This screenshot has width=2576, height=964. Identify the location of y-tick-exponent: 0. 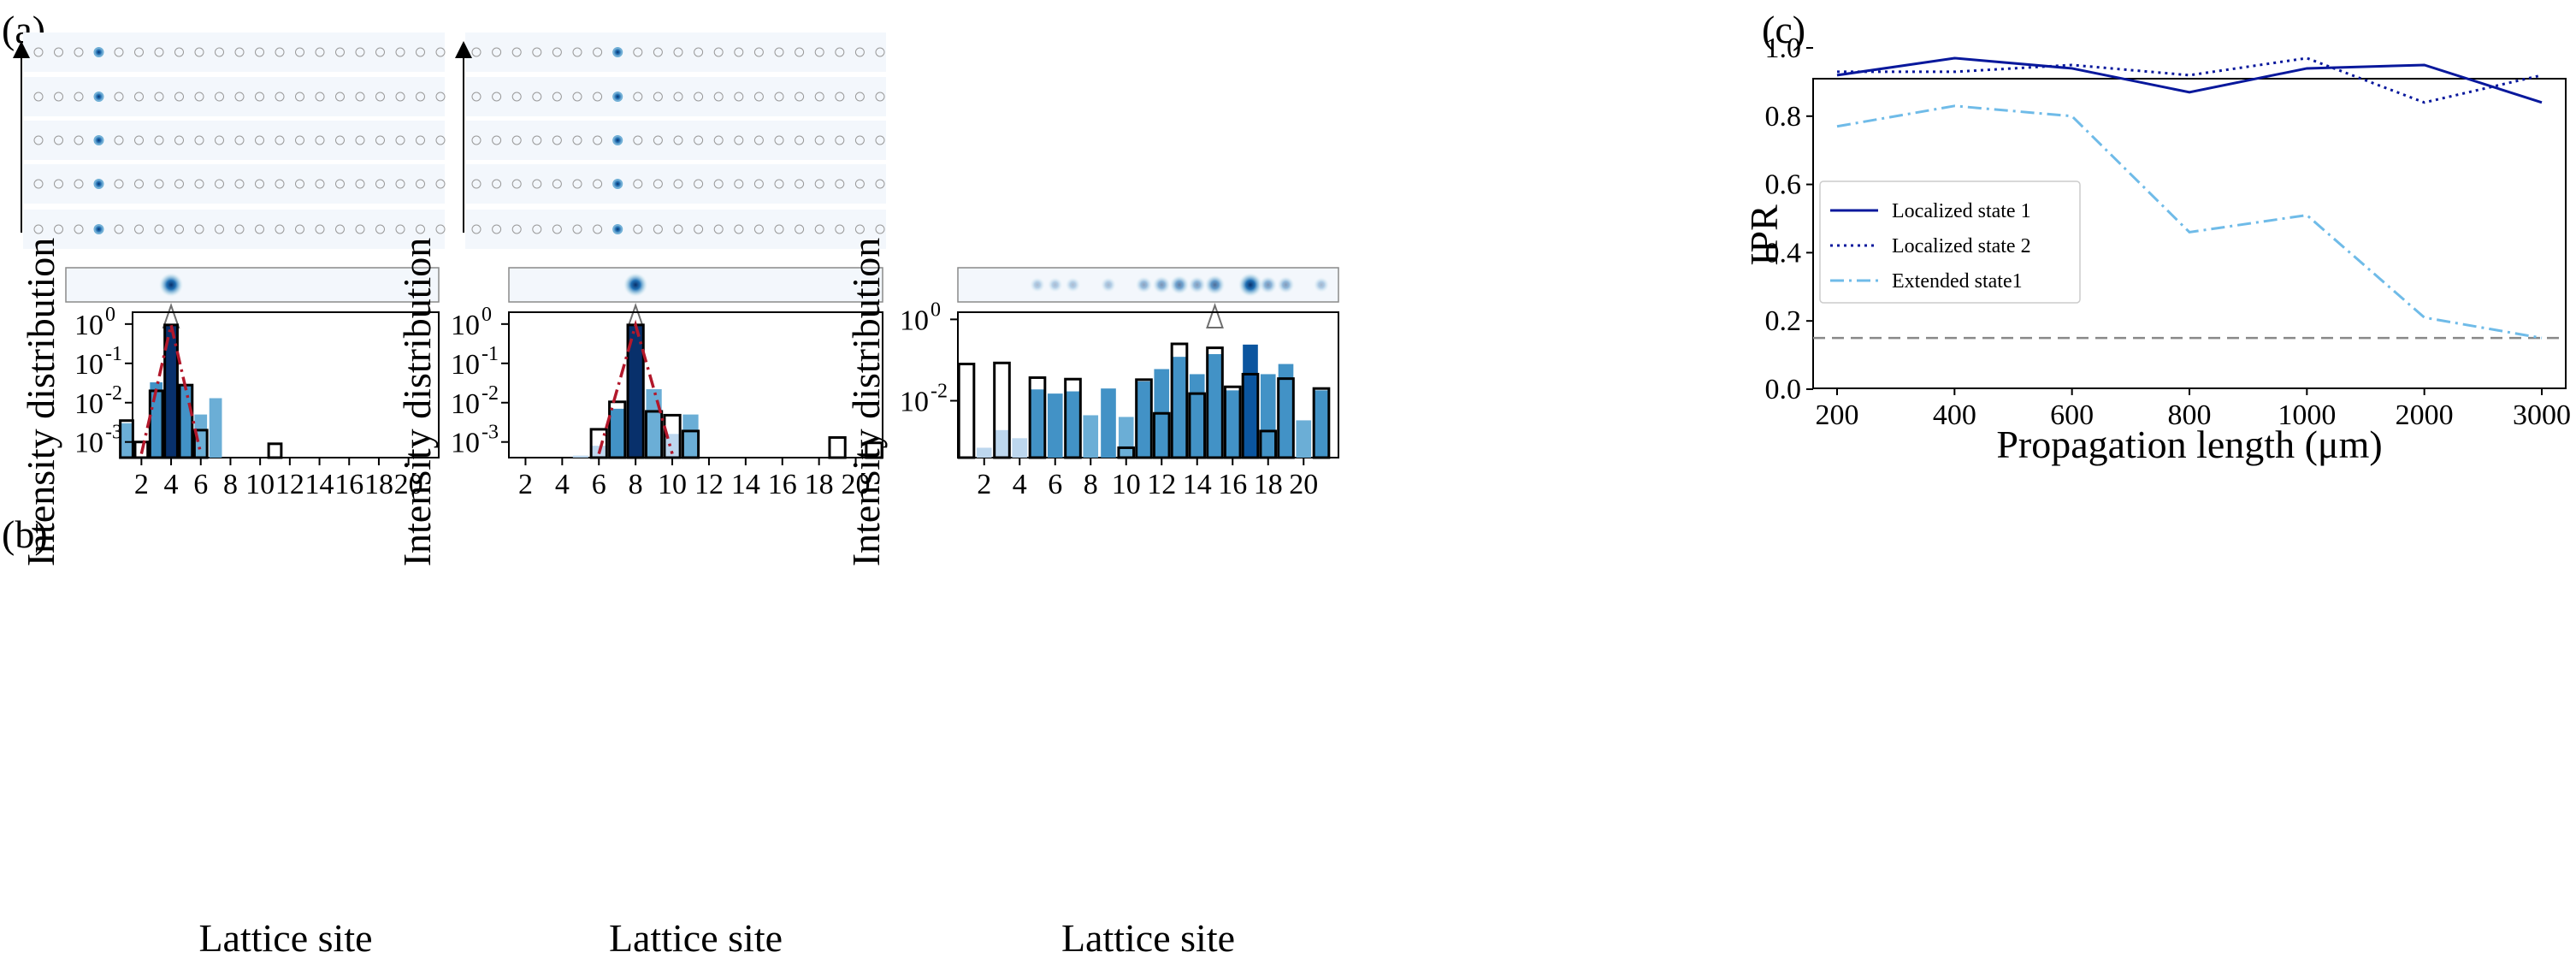
(110, 315).